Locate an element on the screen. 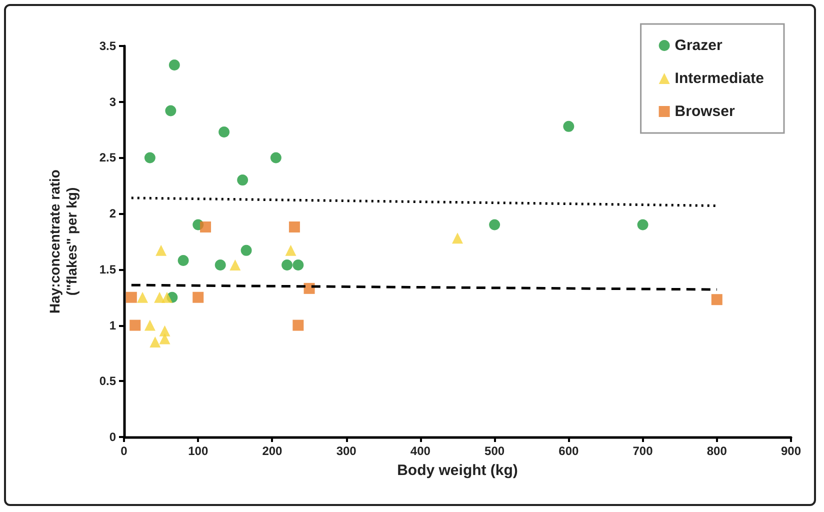 The height and width of the screenshot is (512, 824). y-tick-label: 0 is located at coordinates (112, 437).